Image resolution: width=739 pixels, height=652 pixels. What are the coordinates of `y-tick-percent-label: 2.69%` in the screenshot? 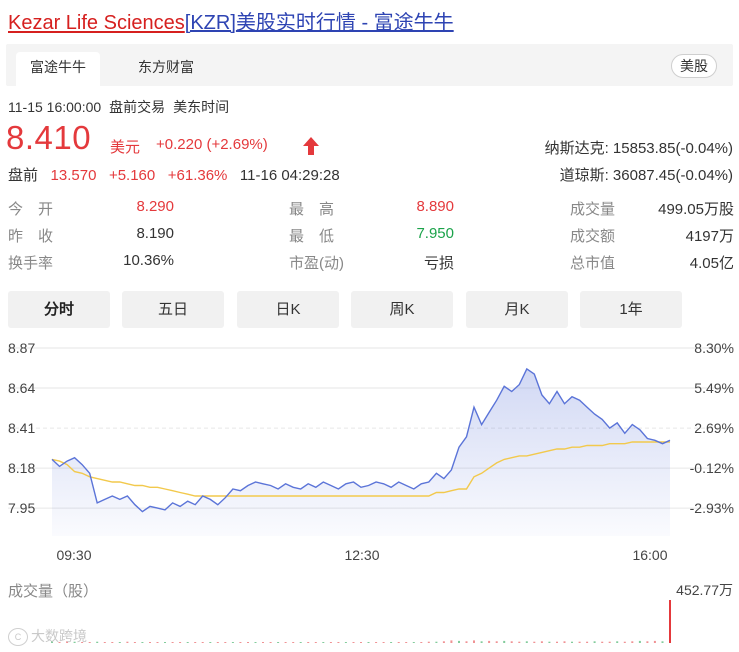 It's located at (714, 428).